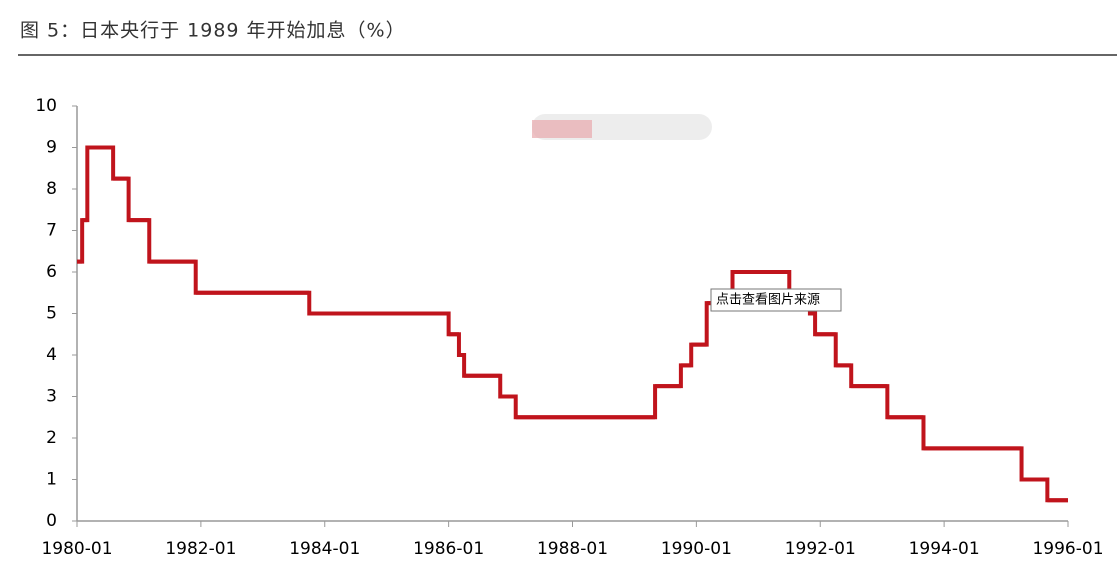 The height and width of the screenshot is (566, 1117). Describe the element at coordinates (51, 272) in the screenshot. I see `y-tick-label: 6` at that location.